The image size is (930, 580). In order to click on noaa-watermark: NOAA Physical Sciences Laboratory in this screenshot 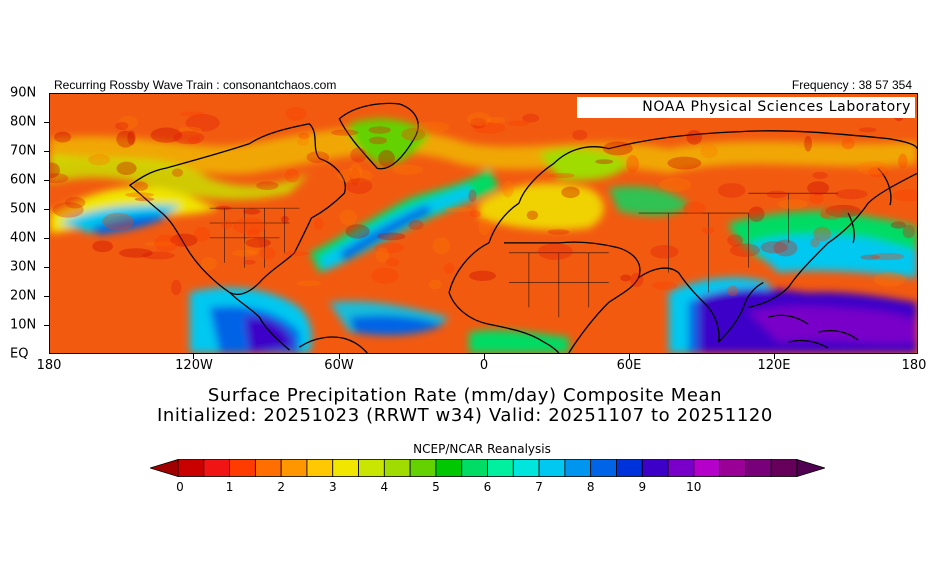, I will do `click(746, 107)`.